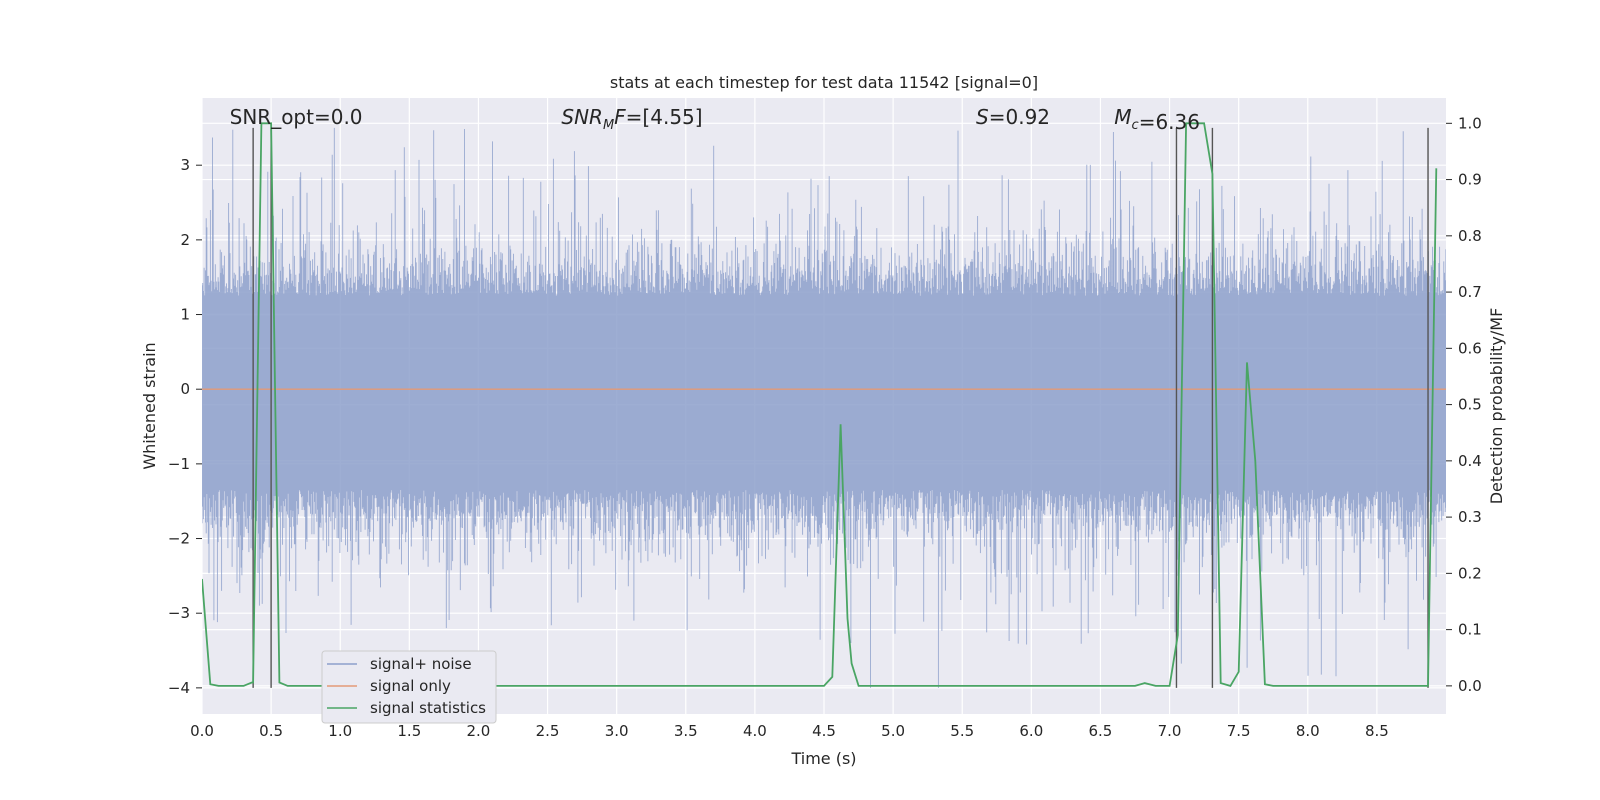  I want to click on x-tick-label: 8.5, so click(1377, 731).